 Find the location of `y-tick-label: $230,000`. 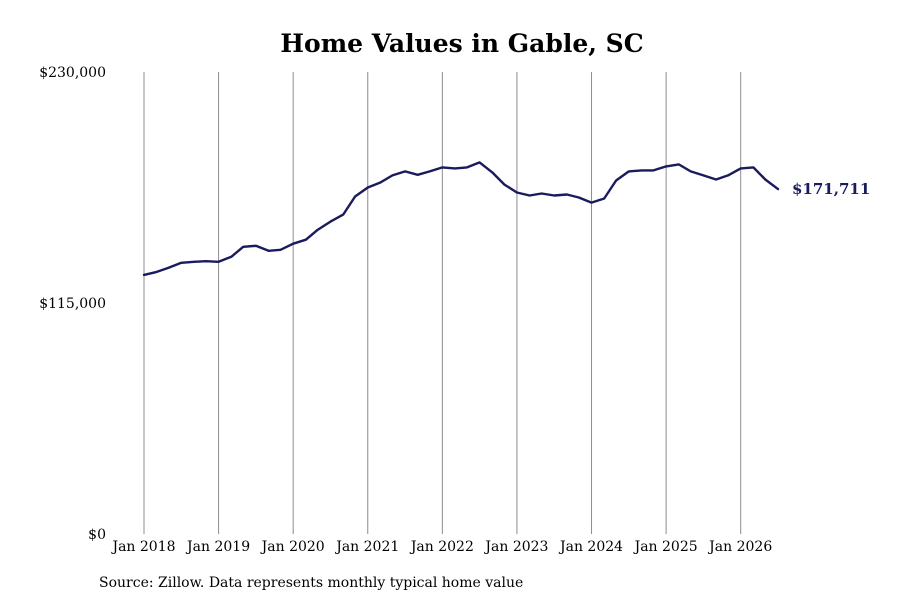

y-tick-label: $230,000 is located at coordinates (72, 73).